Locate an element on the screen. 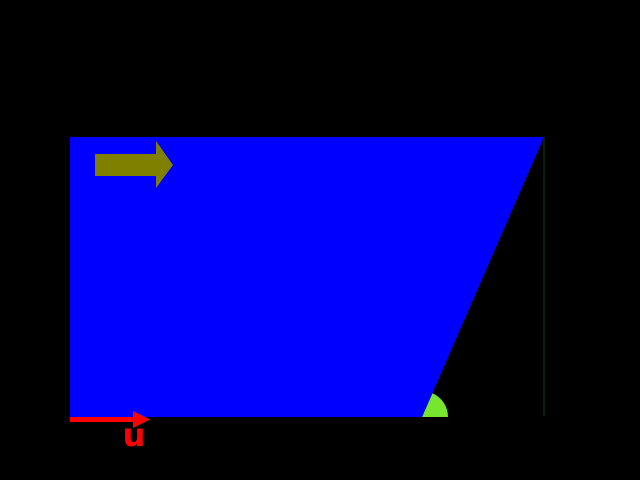 The width and height of the screenshot is (640, 480). flow-direction-arrow-icon is located at coordinates (134, 164).